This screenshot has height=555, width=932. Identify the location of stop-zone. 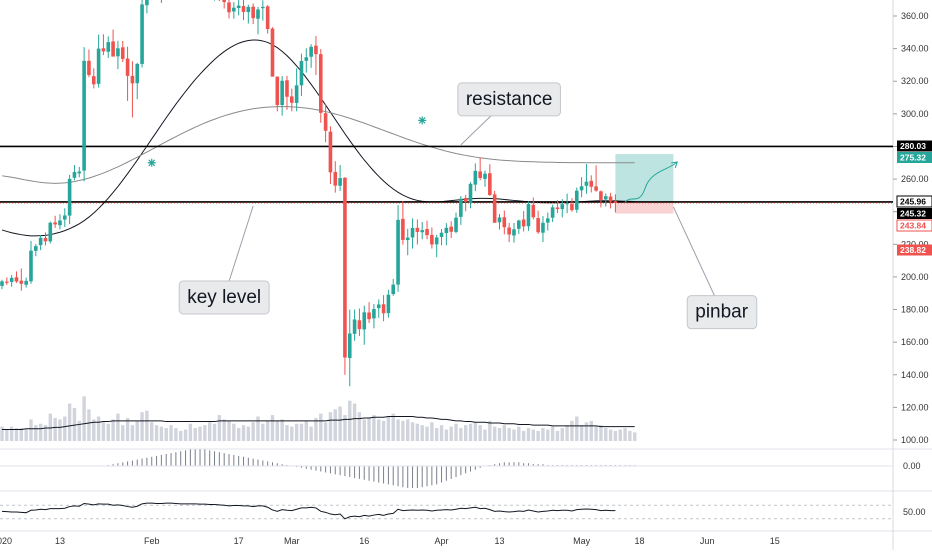
(644, 207).